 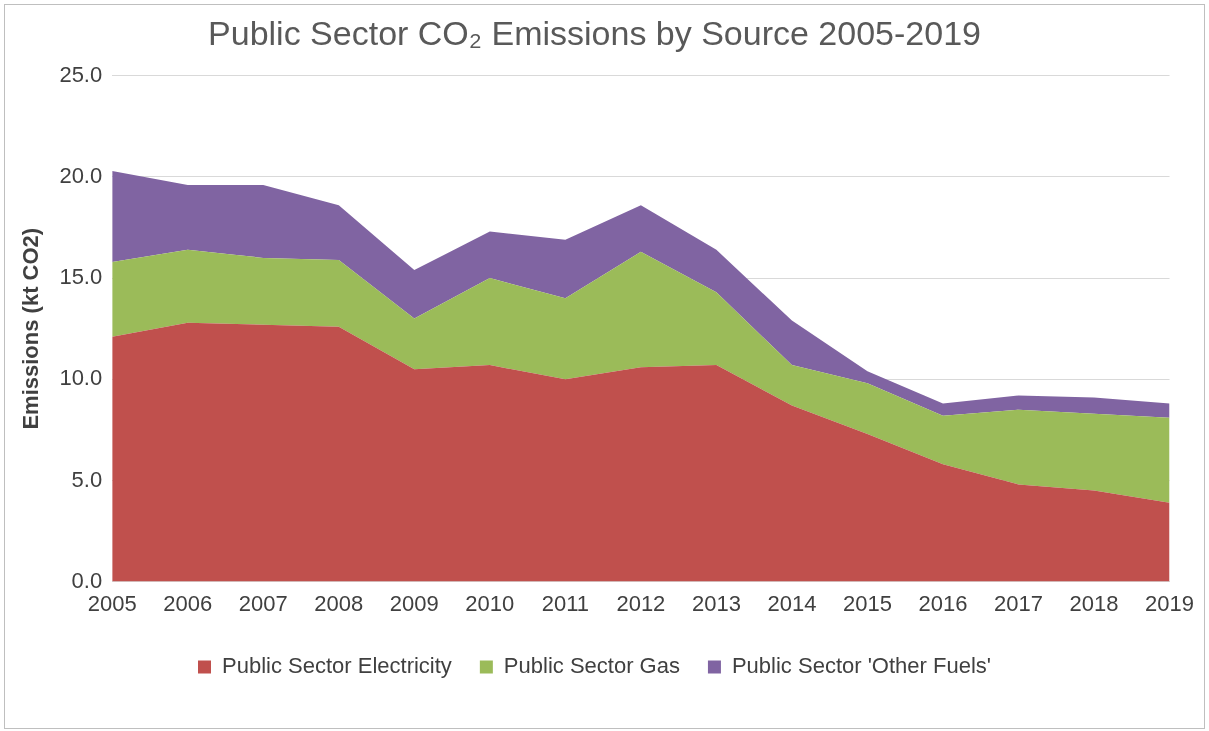 I want to click on x-tick-label: 2008, so click(x=339, y=603).